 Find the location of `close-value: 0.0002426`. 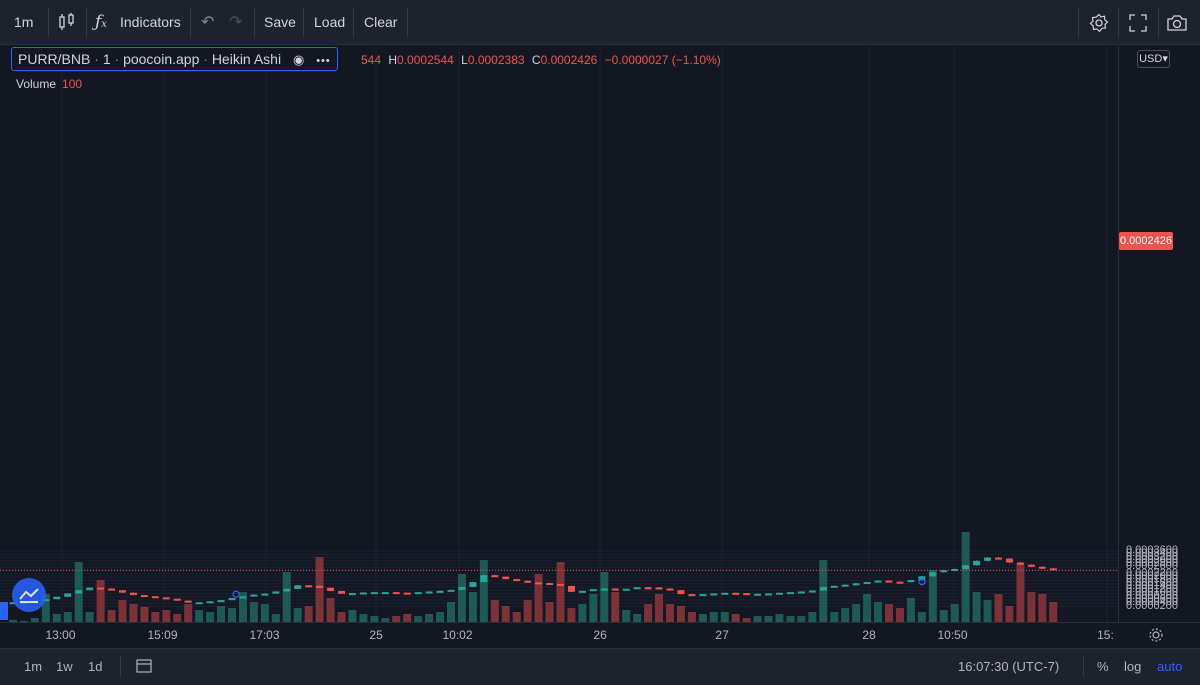

close-value: 0.0002426 is located at coordinates (569, 60).